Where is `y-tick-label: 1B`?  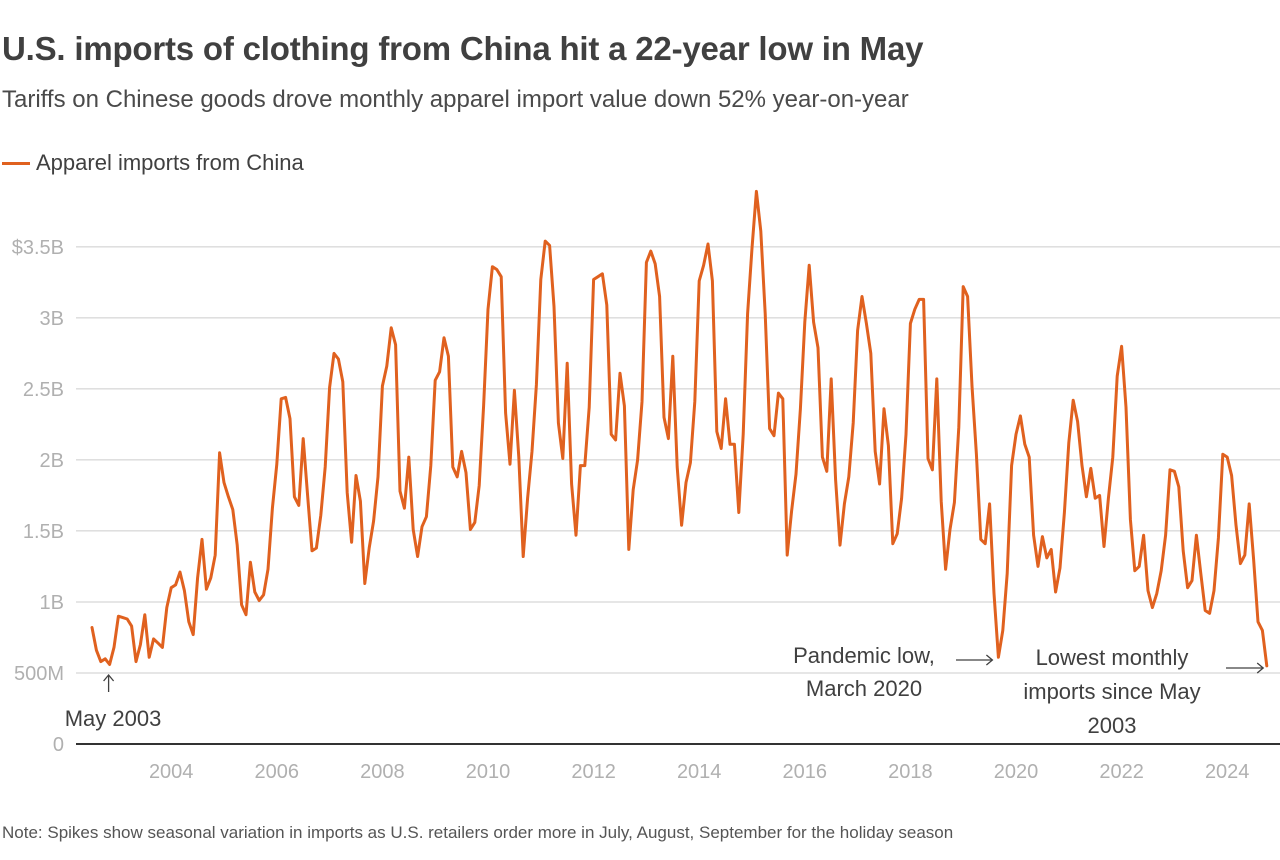 y-tick-label: 1B is located at coordinates (52, 603).